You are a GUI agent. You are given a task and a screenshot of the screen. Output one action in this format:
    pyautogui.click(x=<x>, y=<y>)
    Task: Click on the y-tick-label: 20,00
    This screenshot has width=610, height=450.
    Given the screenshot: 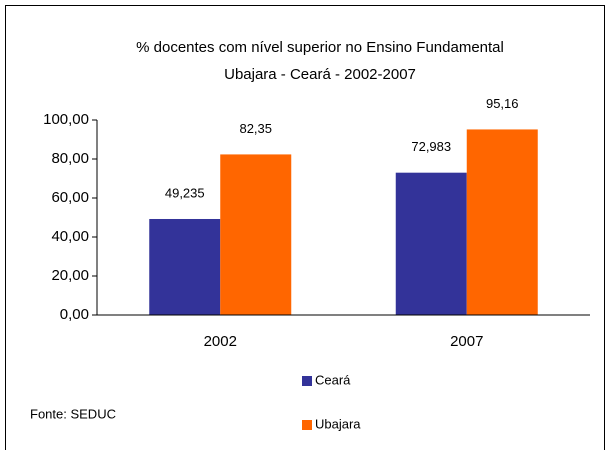 What is the action you would take?
    pyautogui.click(x=70, y=275)
    